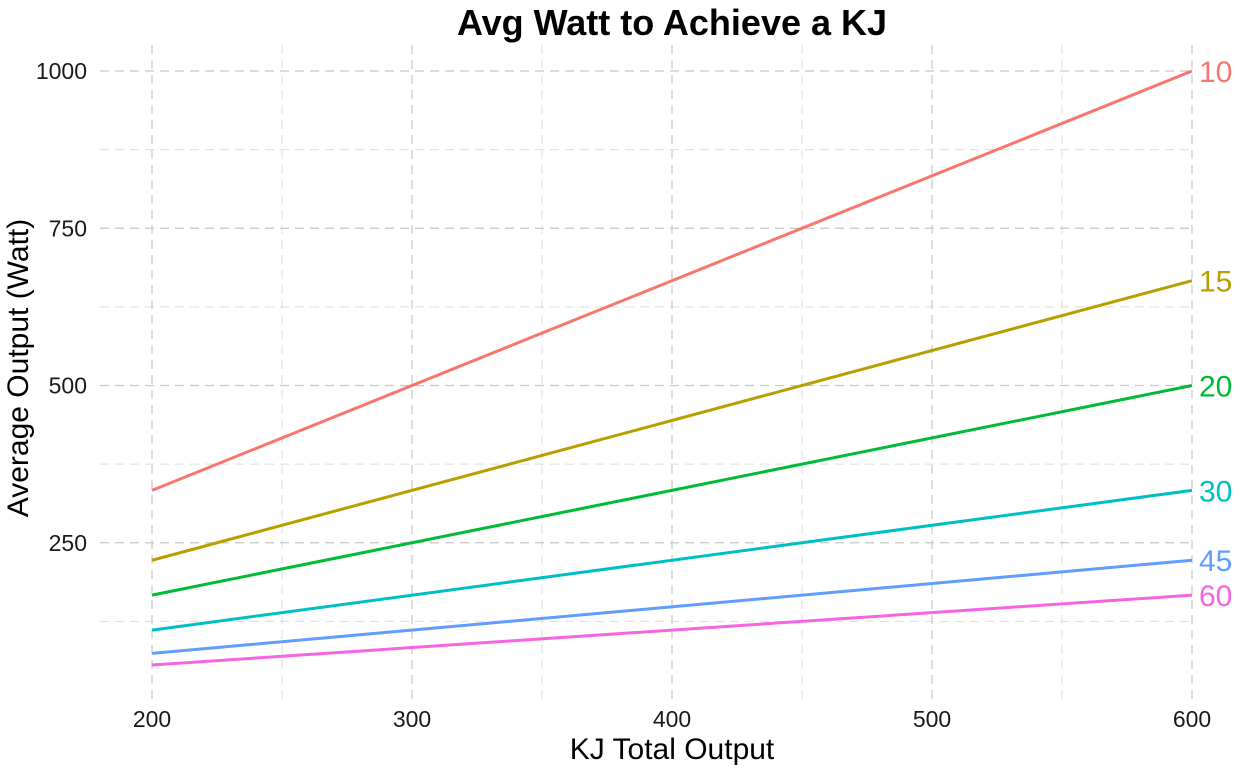 The image size is (1248, 768). Describe the element at coordinates (61, 71) in the screenshot. I see `y-tick-label: 1000` at that location.